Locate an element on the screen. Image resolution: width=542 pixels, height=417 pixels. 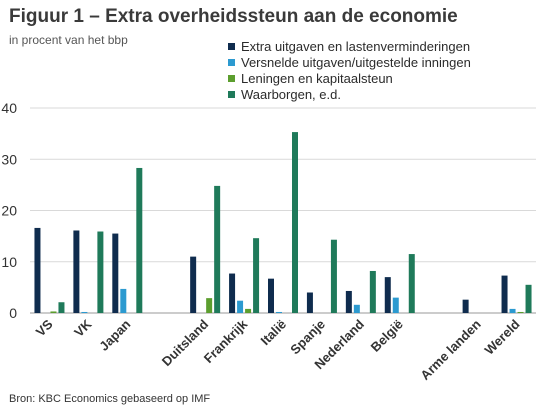
source-note: Bron: KBC Economics gebaseerd op IMF is located at coordinates (110, 399).